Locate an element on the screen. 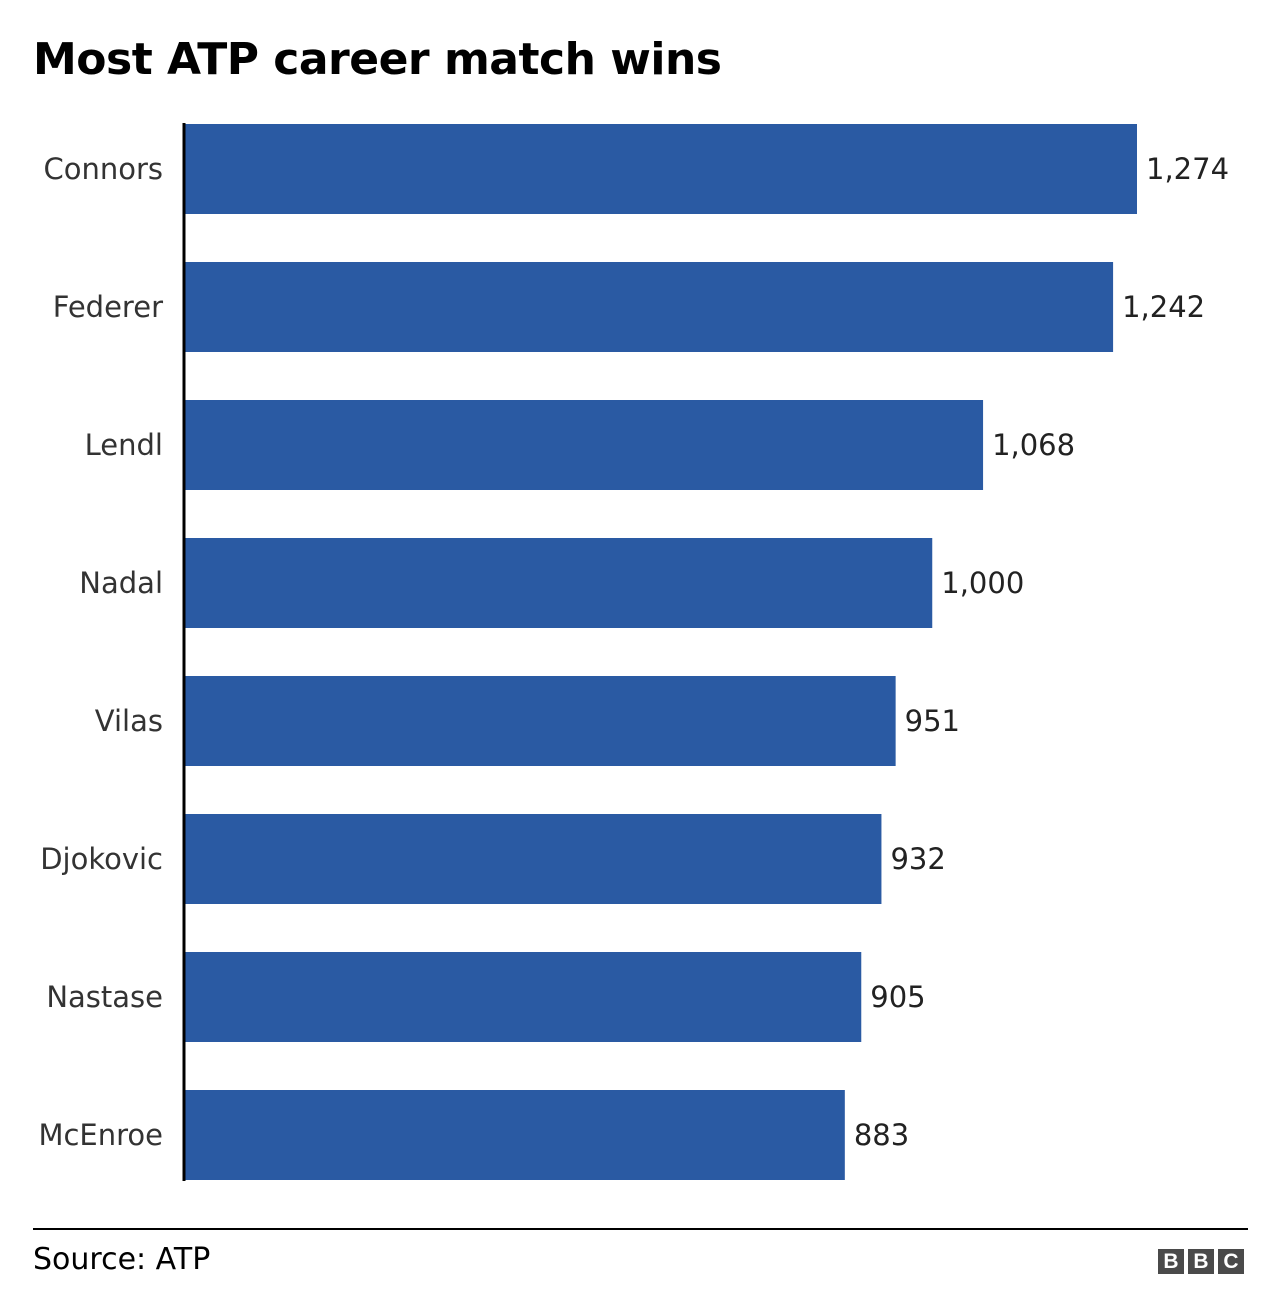 The width and height of the screenshot is (1280, 1316). footer-divider is located at coordinates (640, 1229).